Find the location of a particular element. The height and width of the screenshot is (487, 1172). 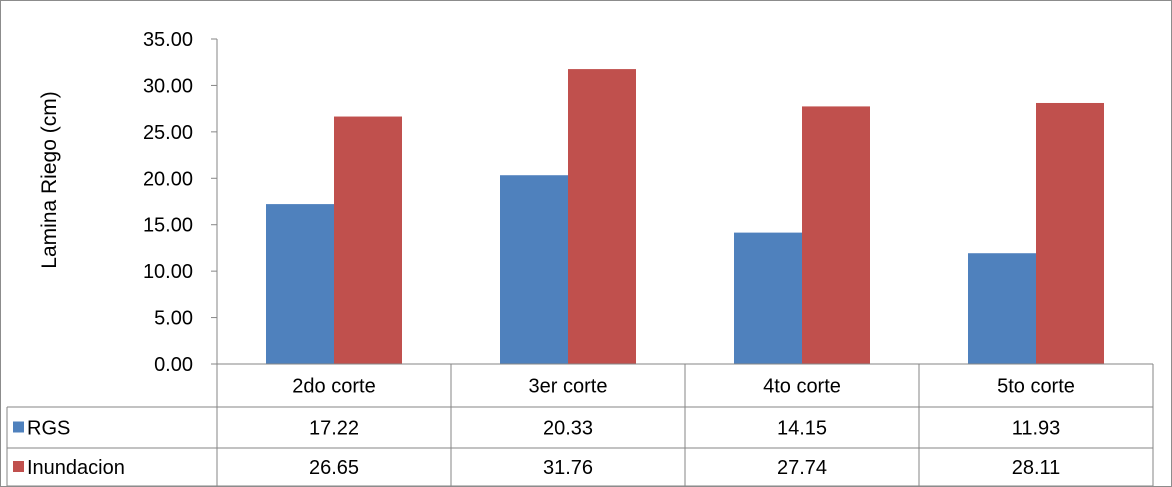

x-category-label: 5to corte is located at coordinates (1036, 387).